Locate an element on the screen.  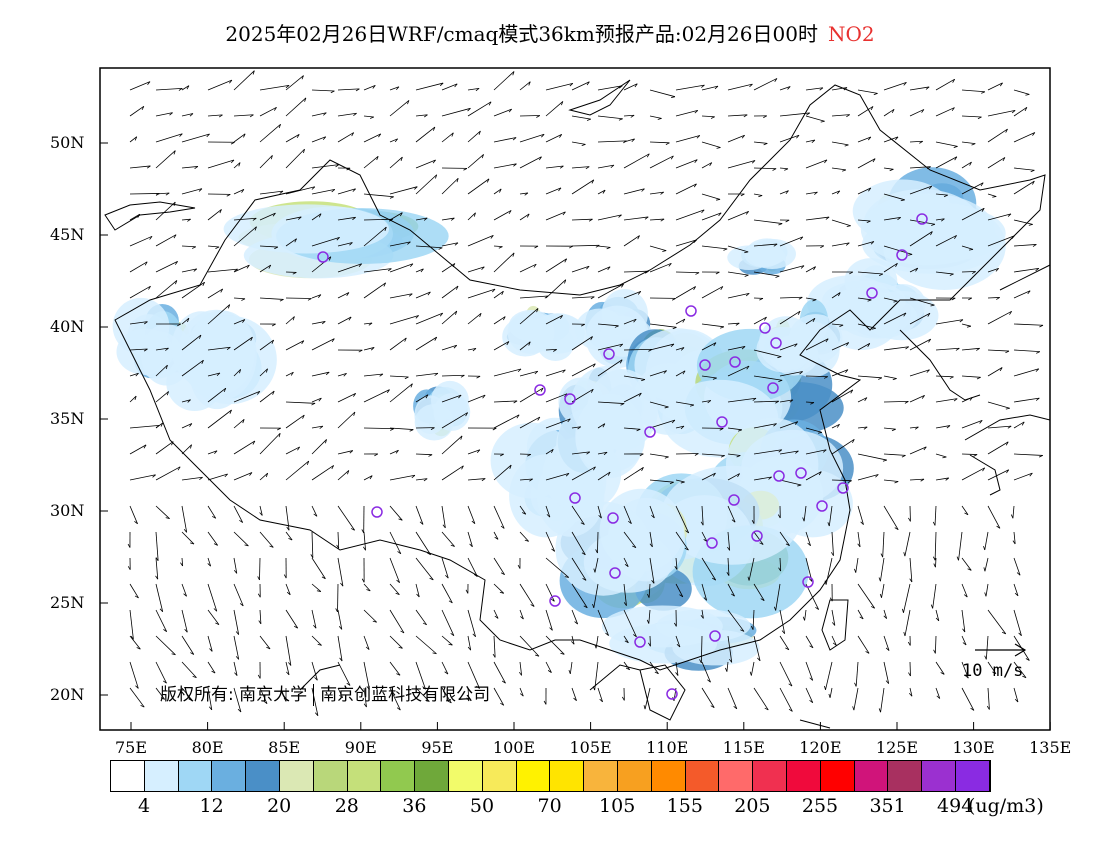
title-main: 2025年02月26日WRF/cmaq模式36km预报产品:02月26日00时 is located at coordinates (521, 34).